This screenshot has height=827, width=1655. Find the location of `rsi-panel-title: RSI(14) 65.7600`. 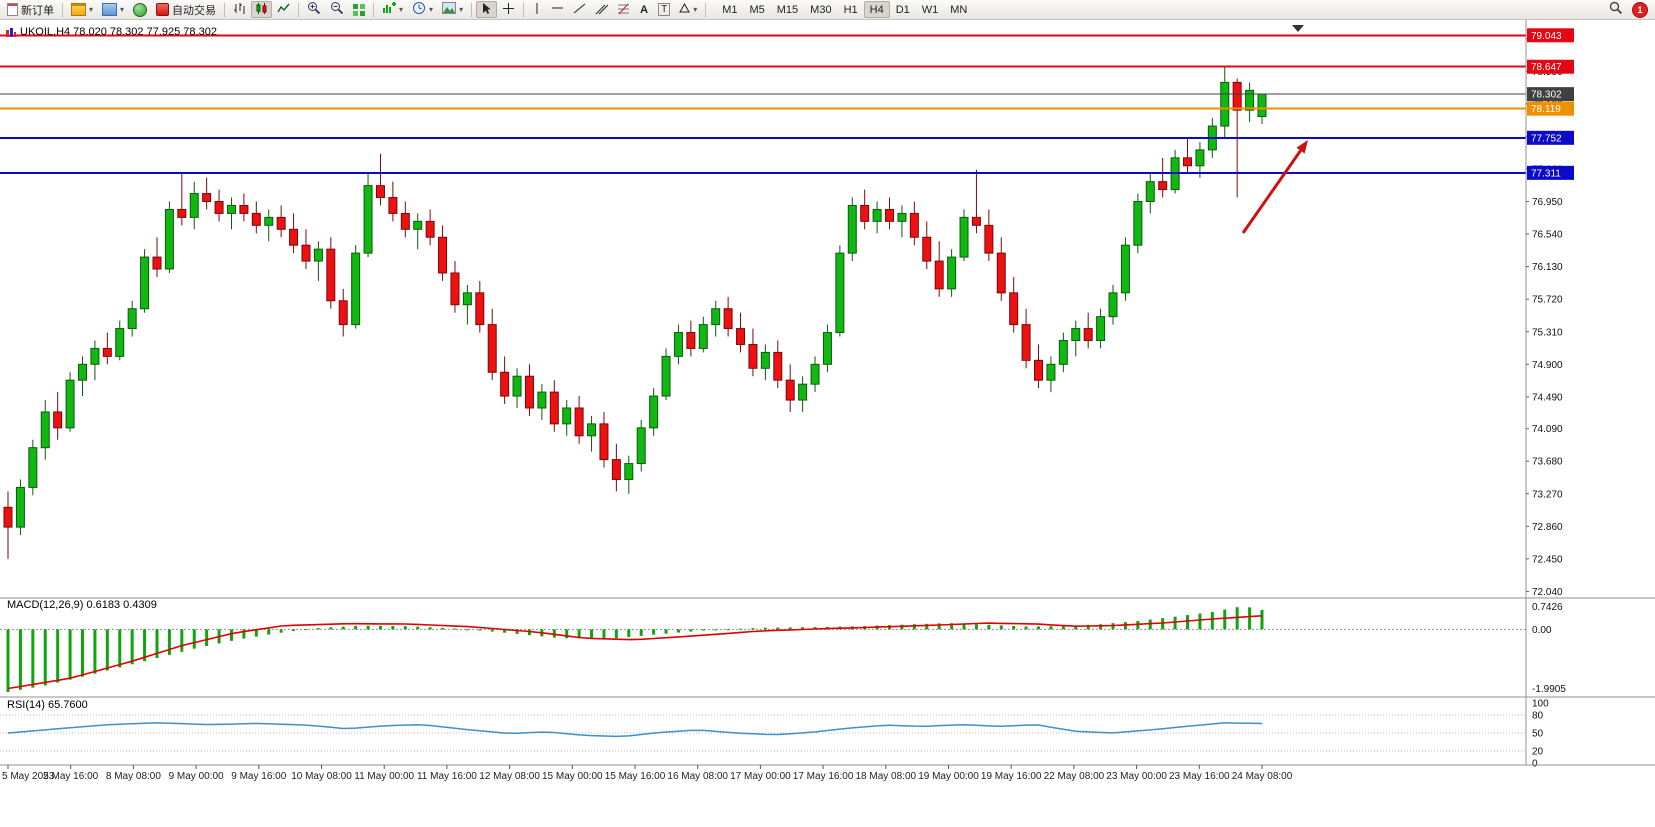

rsi-panel-title: RSI(14) 65.7600 is located at coordinates (47, 705).